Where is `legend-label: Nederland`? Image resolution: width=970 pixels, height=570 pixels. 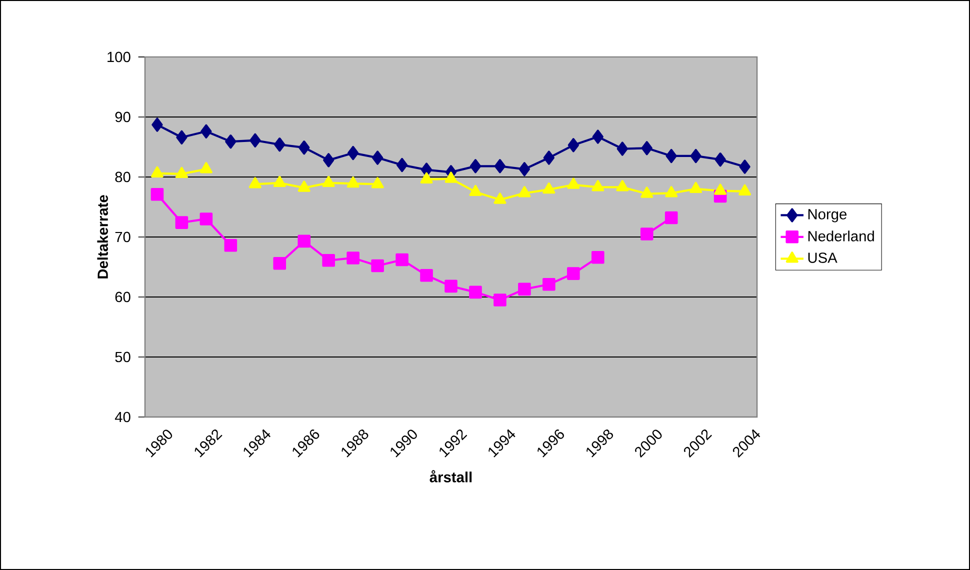
legend-label: Nederland is located at coordinates (841, 236).